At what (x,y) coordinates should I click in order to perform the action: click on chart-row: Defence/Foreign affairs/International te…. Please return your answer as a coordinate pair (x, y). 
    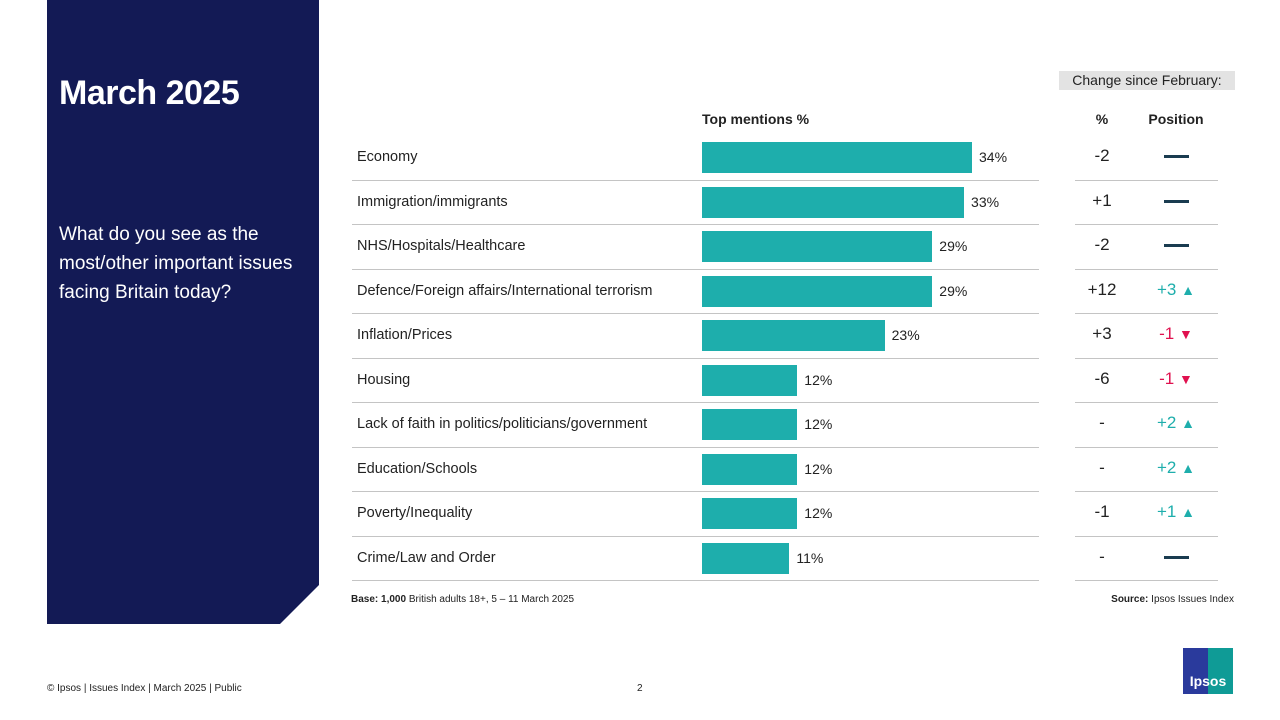
    Looking at the image, I should click on (640, 292).